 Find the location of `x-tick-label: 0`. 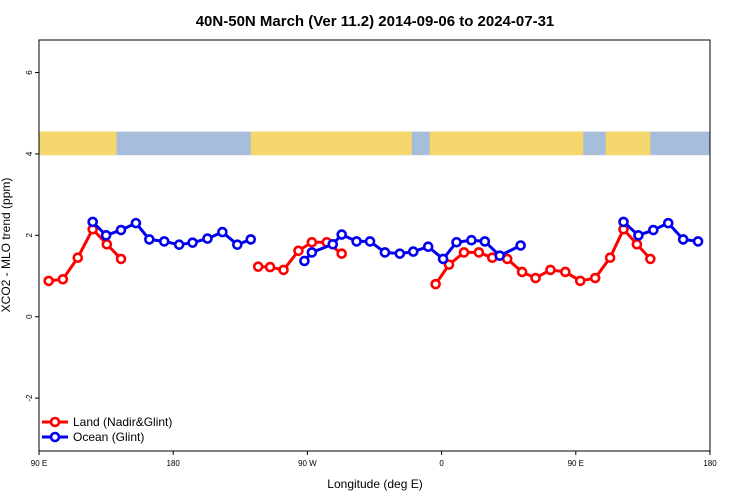

x-tick-label: 0 is located at coordinates (441, 463).